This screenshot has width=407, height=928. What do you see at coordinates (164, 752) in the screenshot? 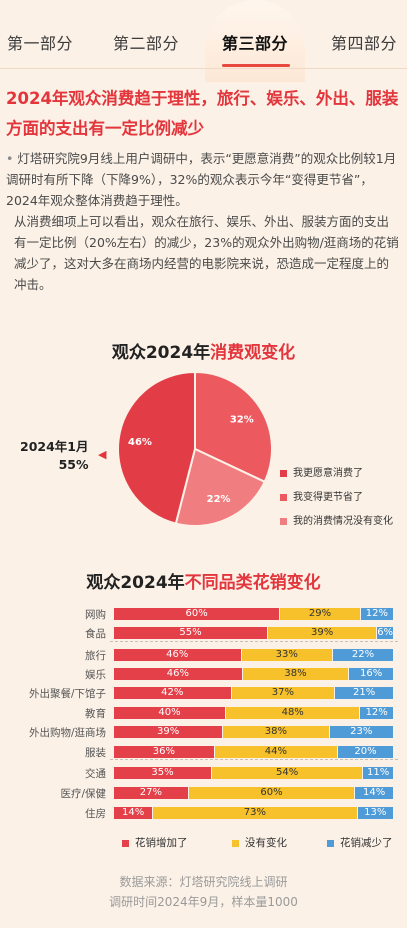
I see `bar-segment-increased: 36%` at bounding box center [164, 752].